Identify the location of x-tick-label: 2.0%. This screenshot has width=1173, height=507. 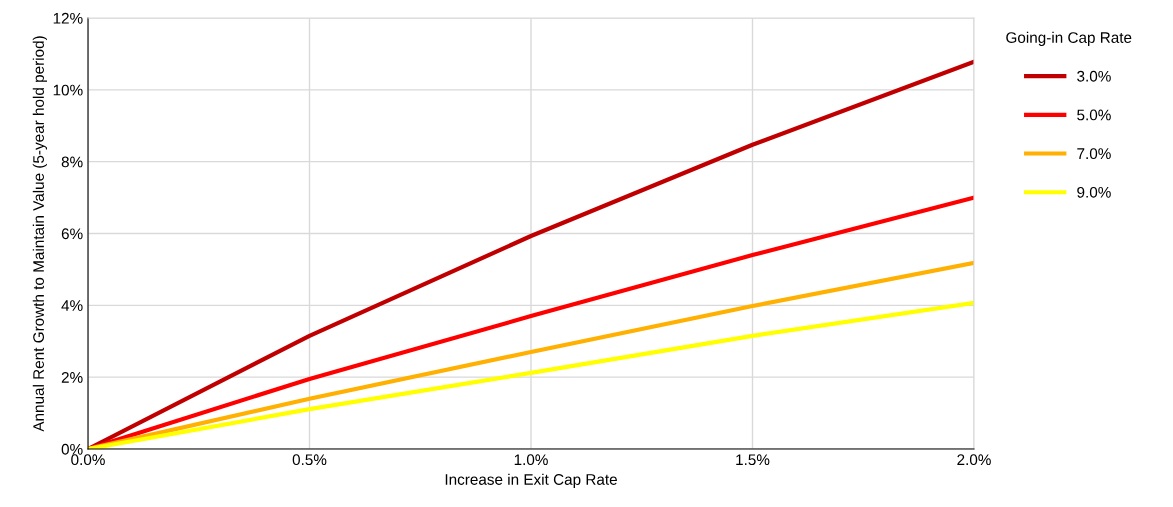
(974, 460).